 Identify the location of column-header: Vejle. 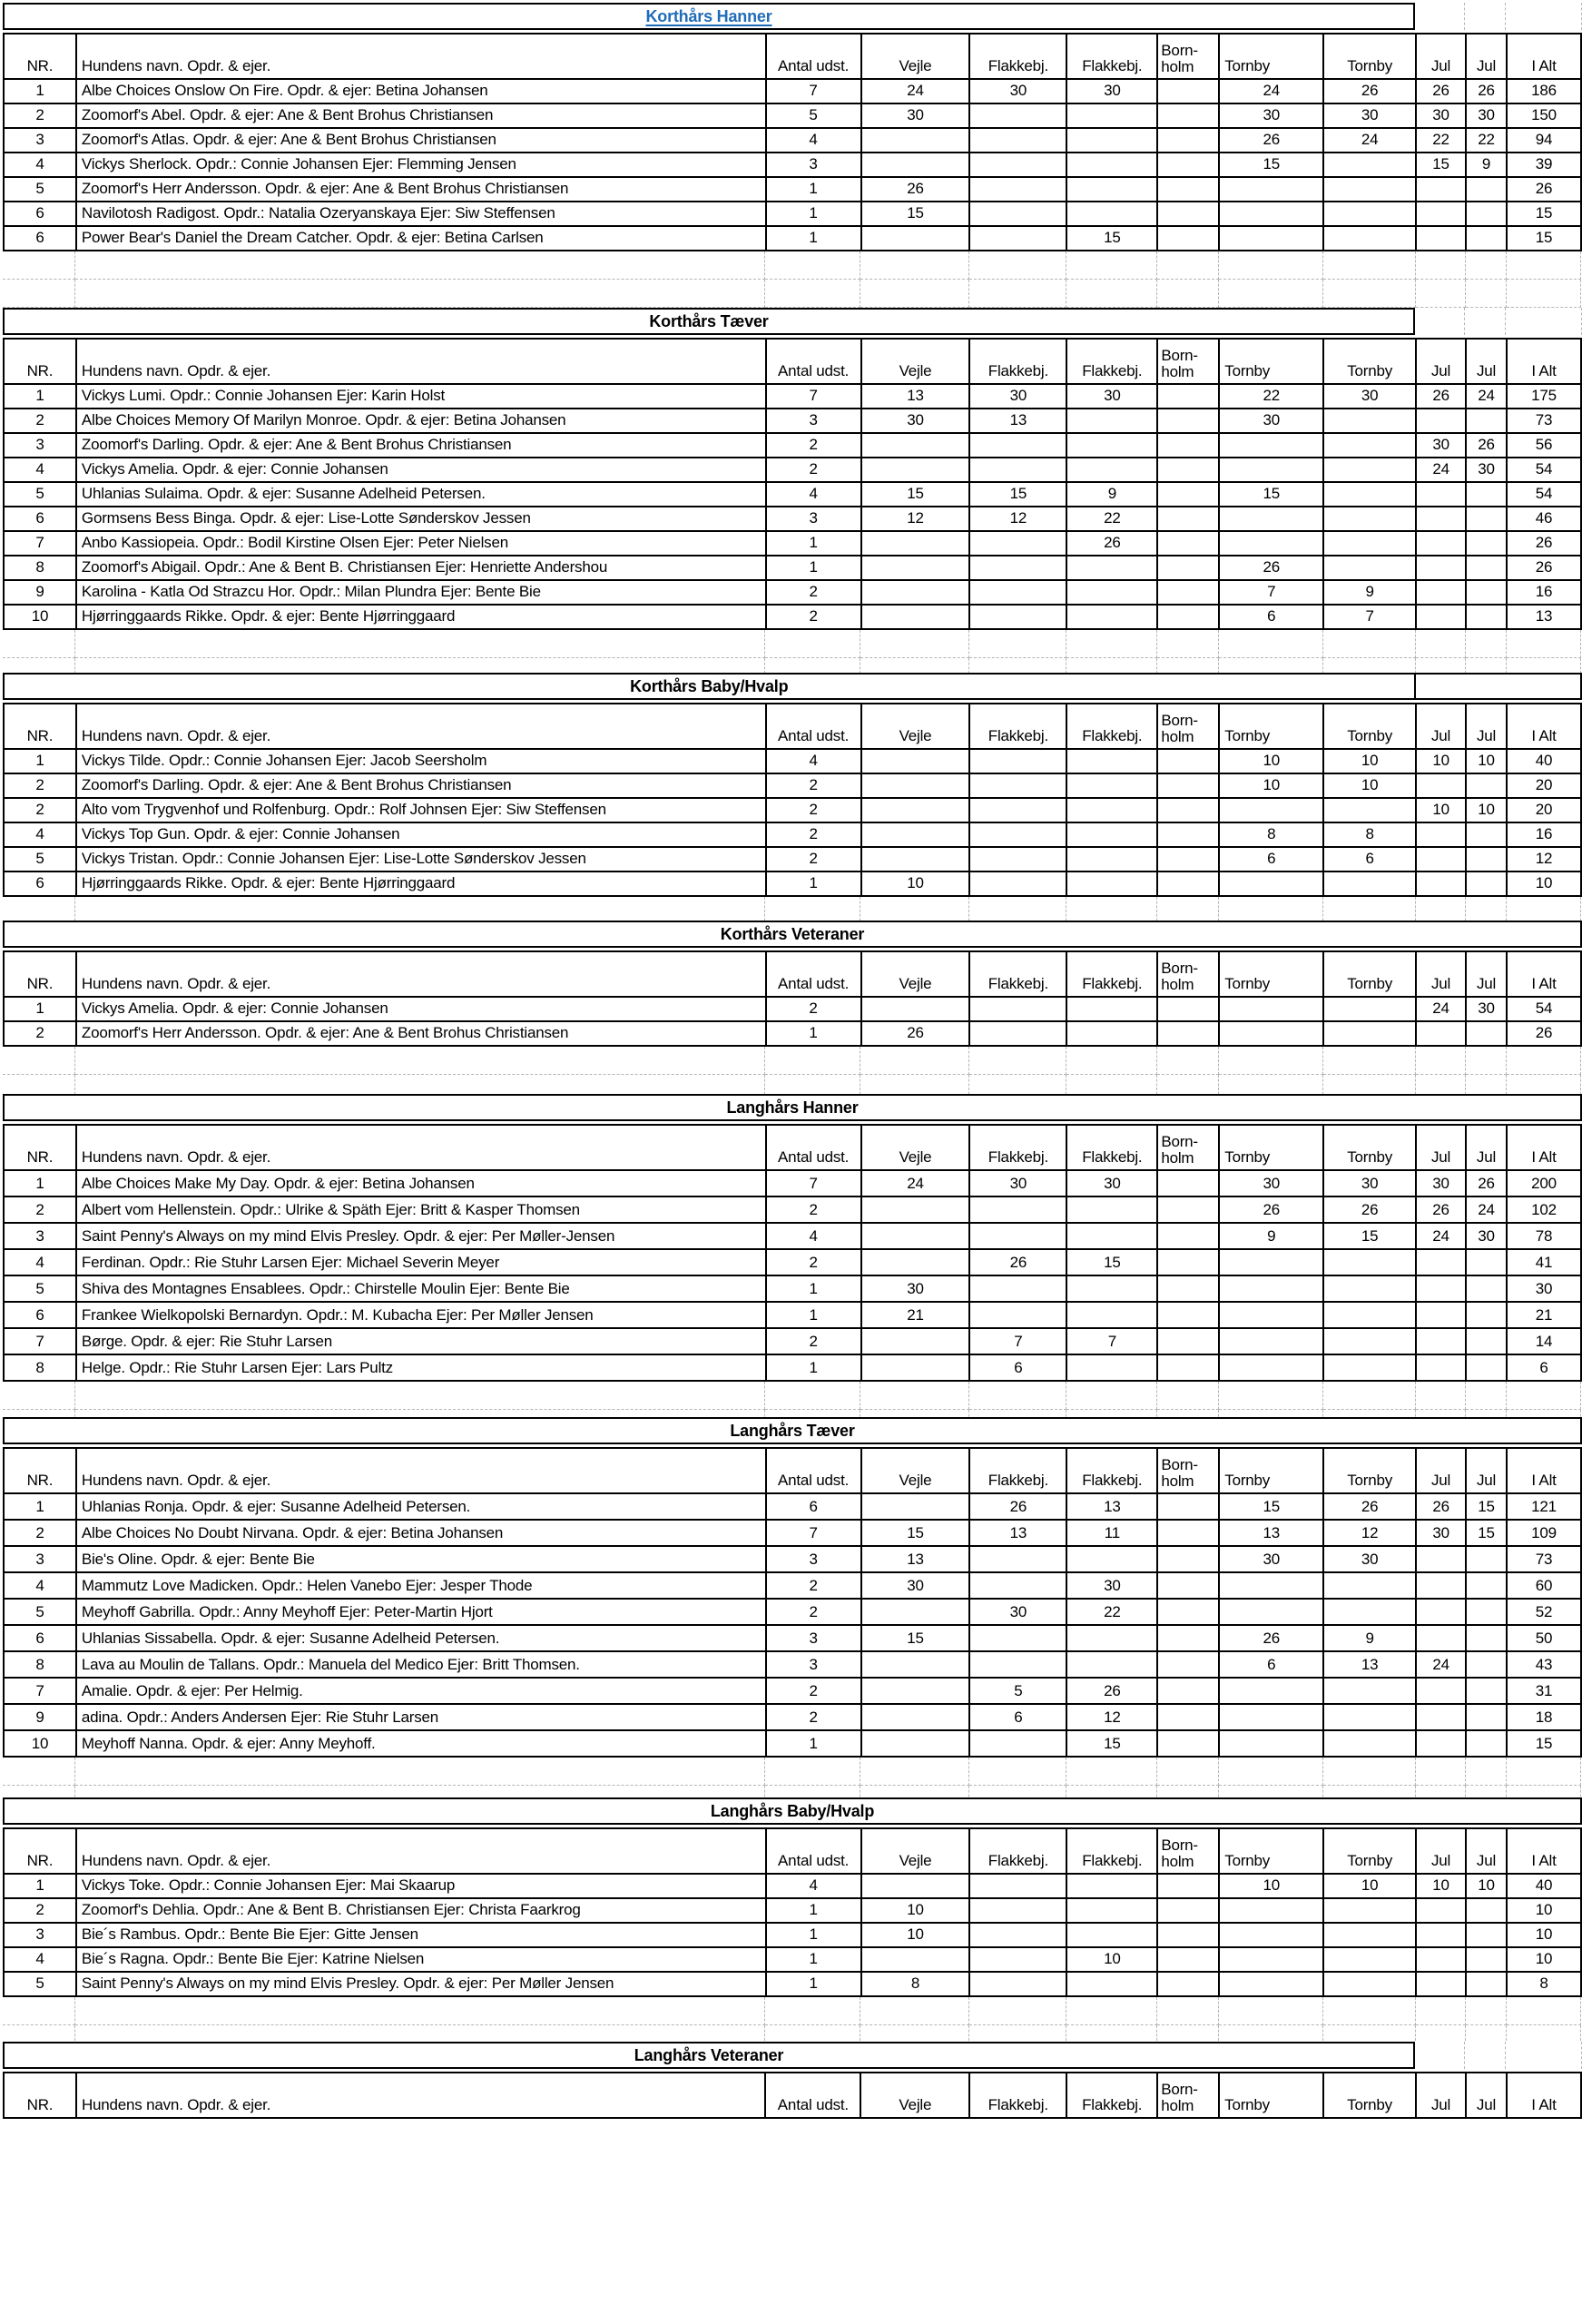
(915, 361).